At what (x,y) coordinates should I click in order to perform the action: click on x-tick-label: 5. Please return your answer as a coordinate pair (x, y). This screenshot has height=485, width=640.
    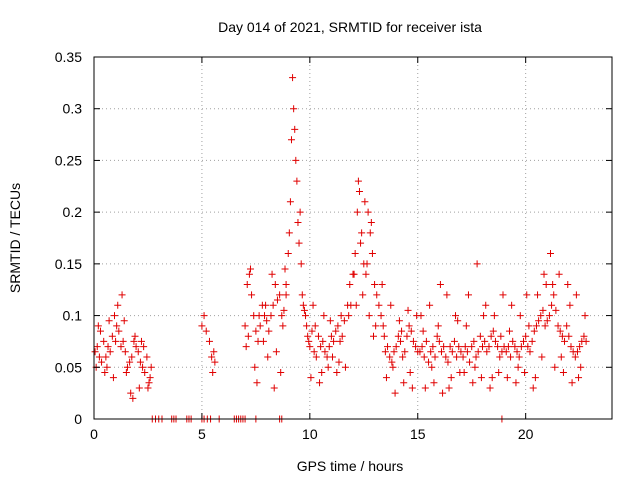
    Looking at the image, I should click on (202, 434).